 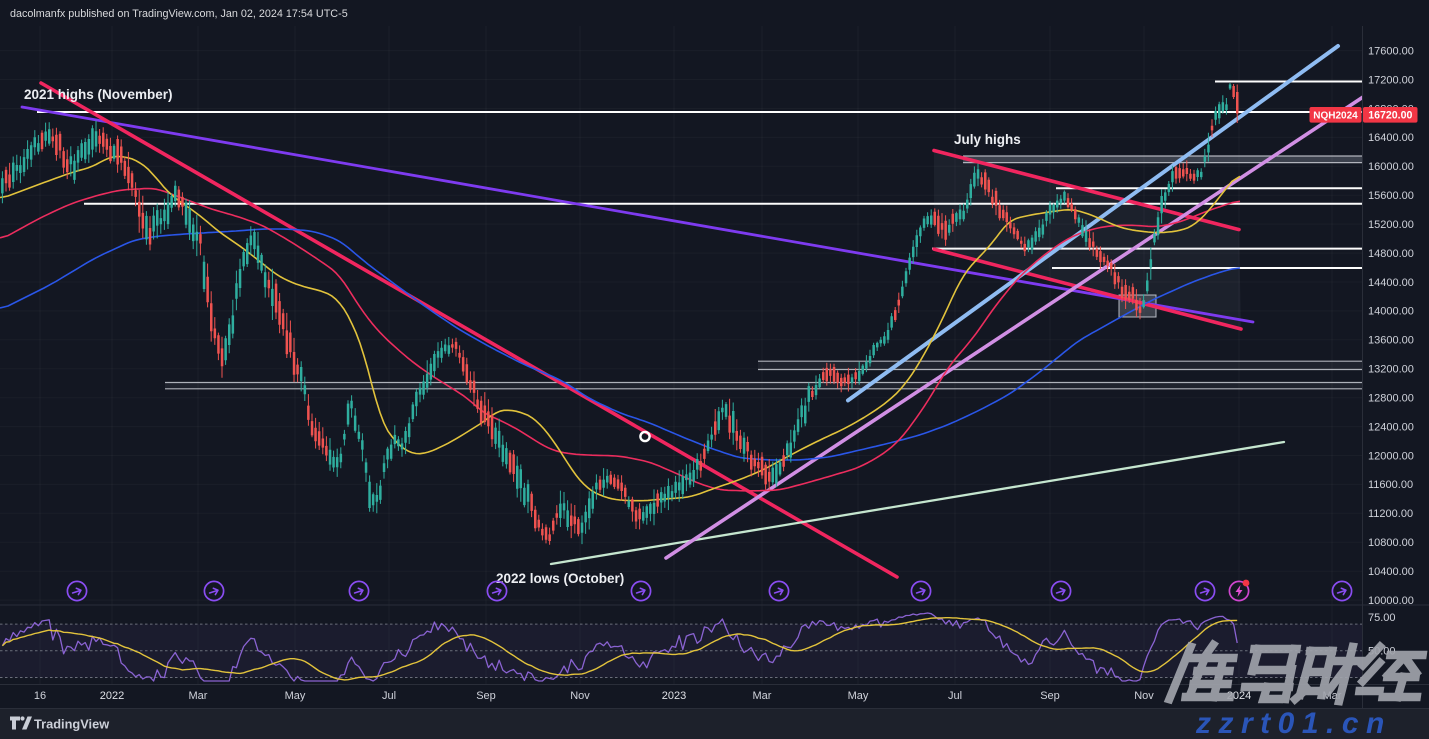 What do you see at coordinates (1391, 456) in the screenshot?
I see `svg-text: 12000.00` at bounding box center [1391, 456].